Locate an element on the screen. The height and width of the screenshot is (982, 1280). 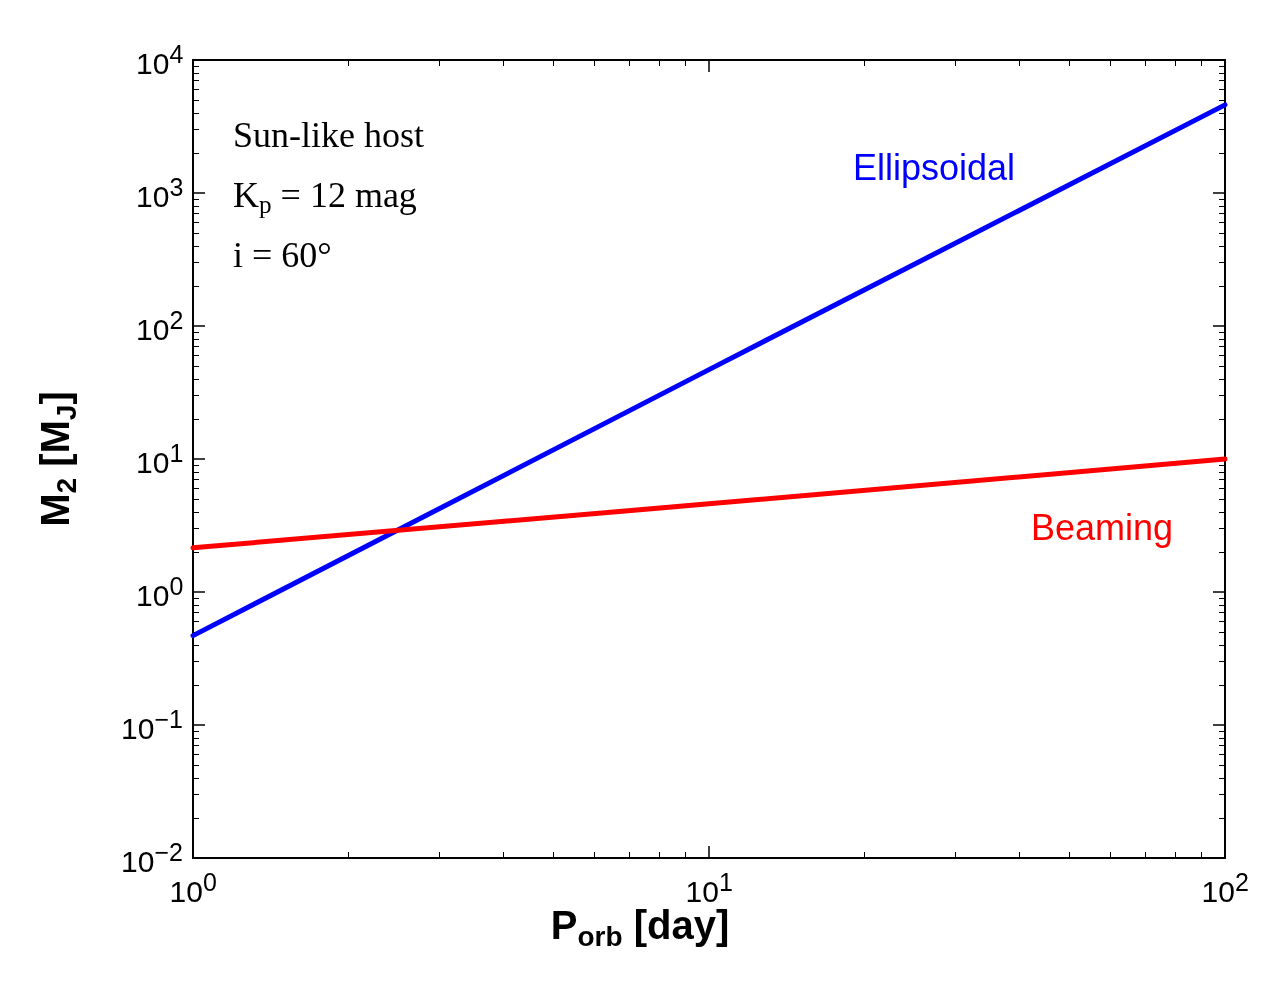
y-tick-label: 10$^{1}$ is located at coordinates (160, 458).